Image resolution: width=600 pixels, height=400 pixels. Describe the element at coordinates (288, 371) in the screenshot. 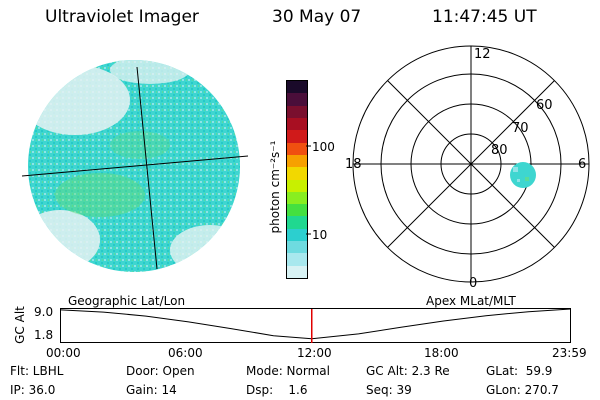

I see `mode-status: Mode: Normal` at that location.